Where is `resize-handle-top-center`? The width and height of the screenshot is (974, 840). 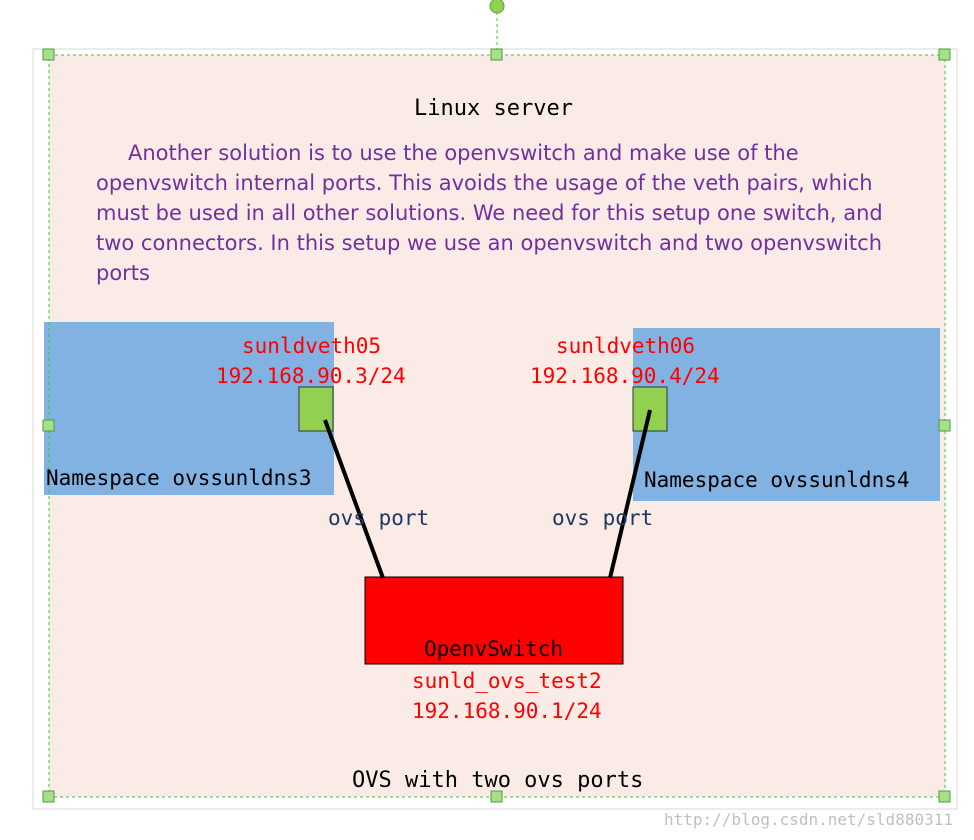 resize-handle-top-center is located at coordinates (496, 54).